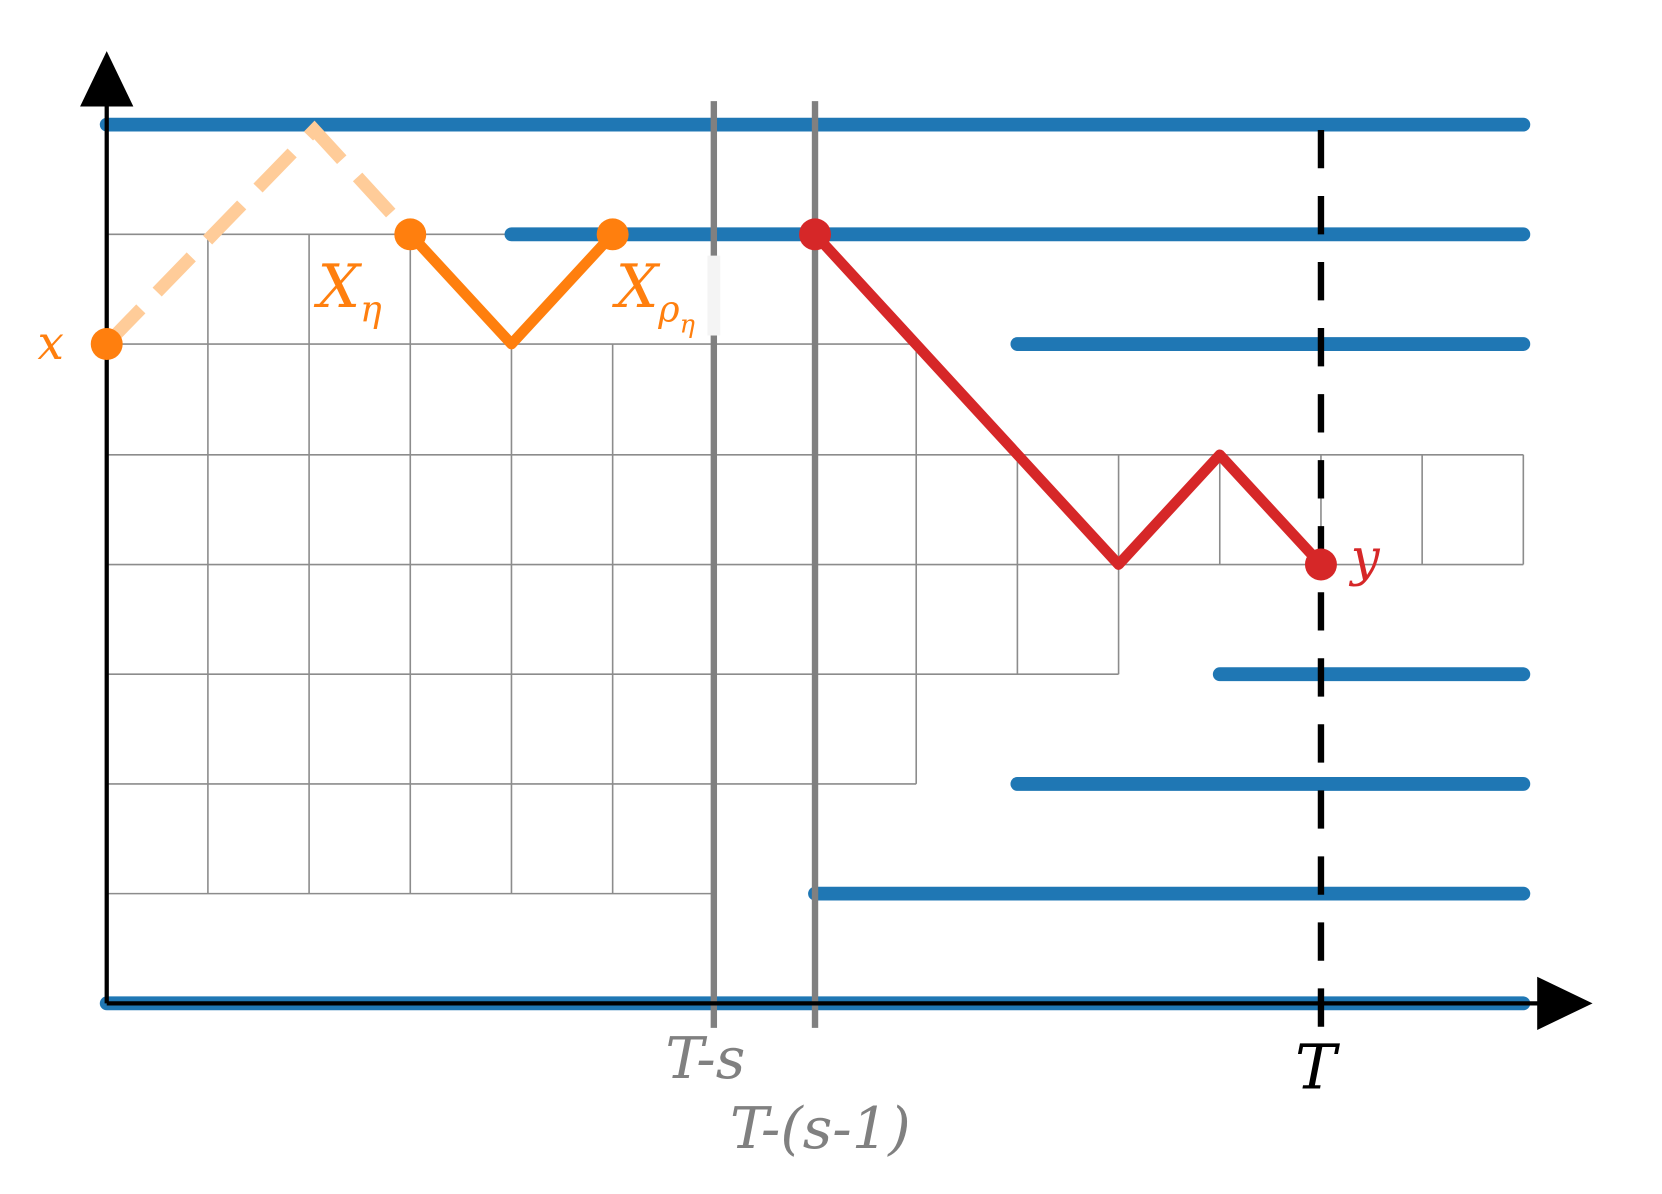 This screenshot has width=1662, height=1194. What do you see at coordinates (820, 1128) in the screenshot?
I see `label-t-minus-s-minus-1: T-(s-1)` at bounding box center [820, 1128].